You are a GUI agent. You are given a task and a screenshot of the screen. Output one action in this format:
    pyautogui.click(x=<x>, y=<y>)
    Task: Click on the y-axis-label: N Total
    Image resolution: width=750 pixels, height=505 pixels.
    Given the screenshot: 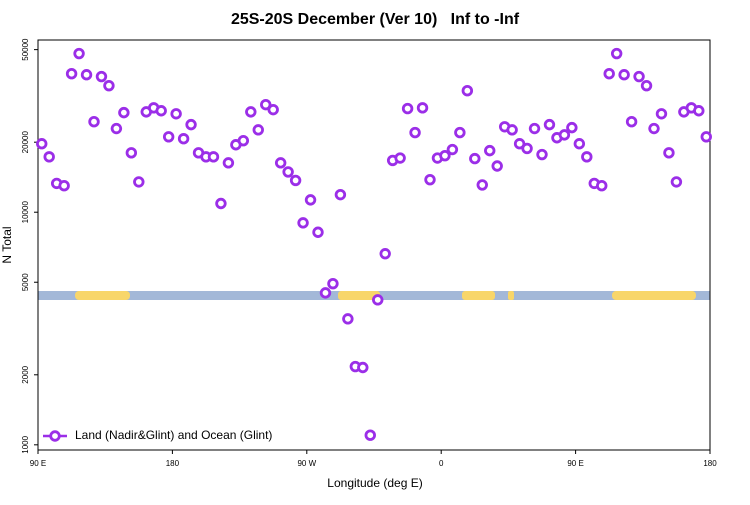 What is the action you would take?
    pyautogui.click(x=7, y=244)
    